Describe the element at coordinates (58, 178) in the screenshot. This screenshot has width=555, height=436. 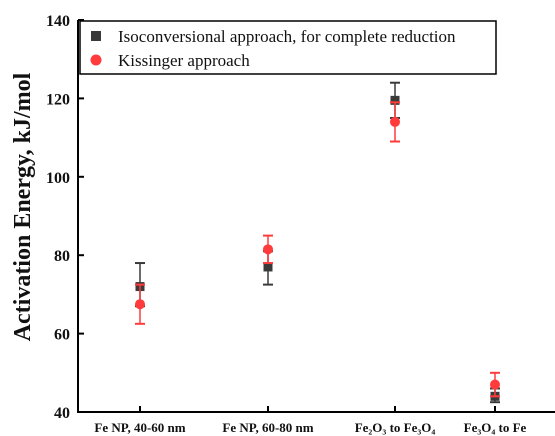
I see `y-tick-label: 100` at that location.